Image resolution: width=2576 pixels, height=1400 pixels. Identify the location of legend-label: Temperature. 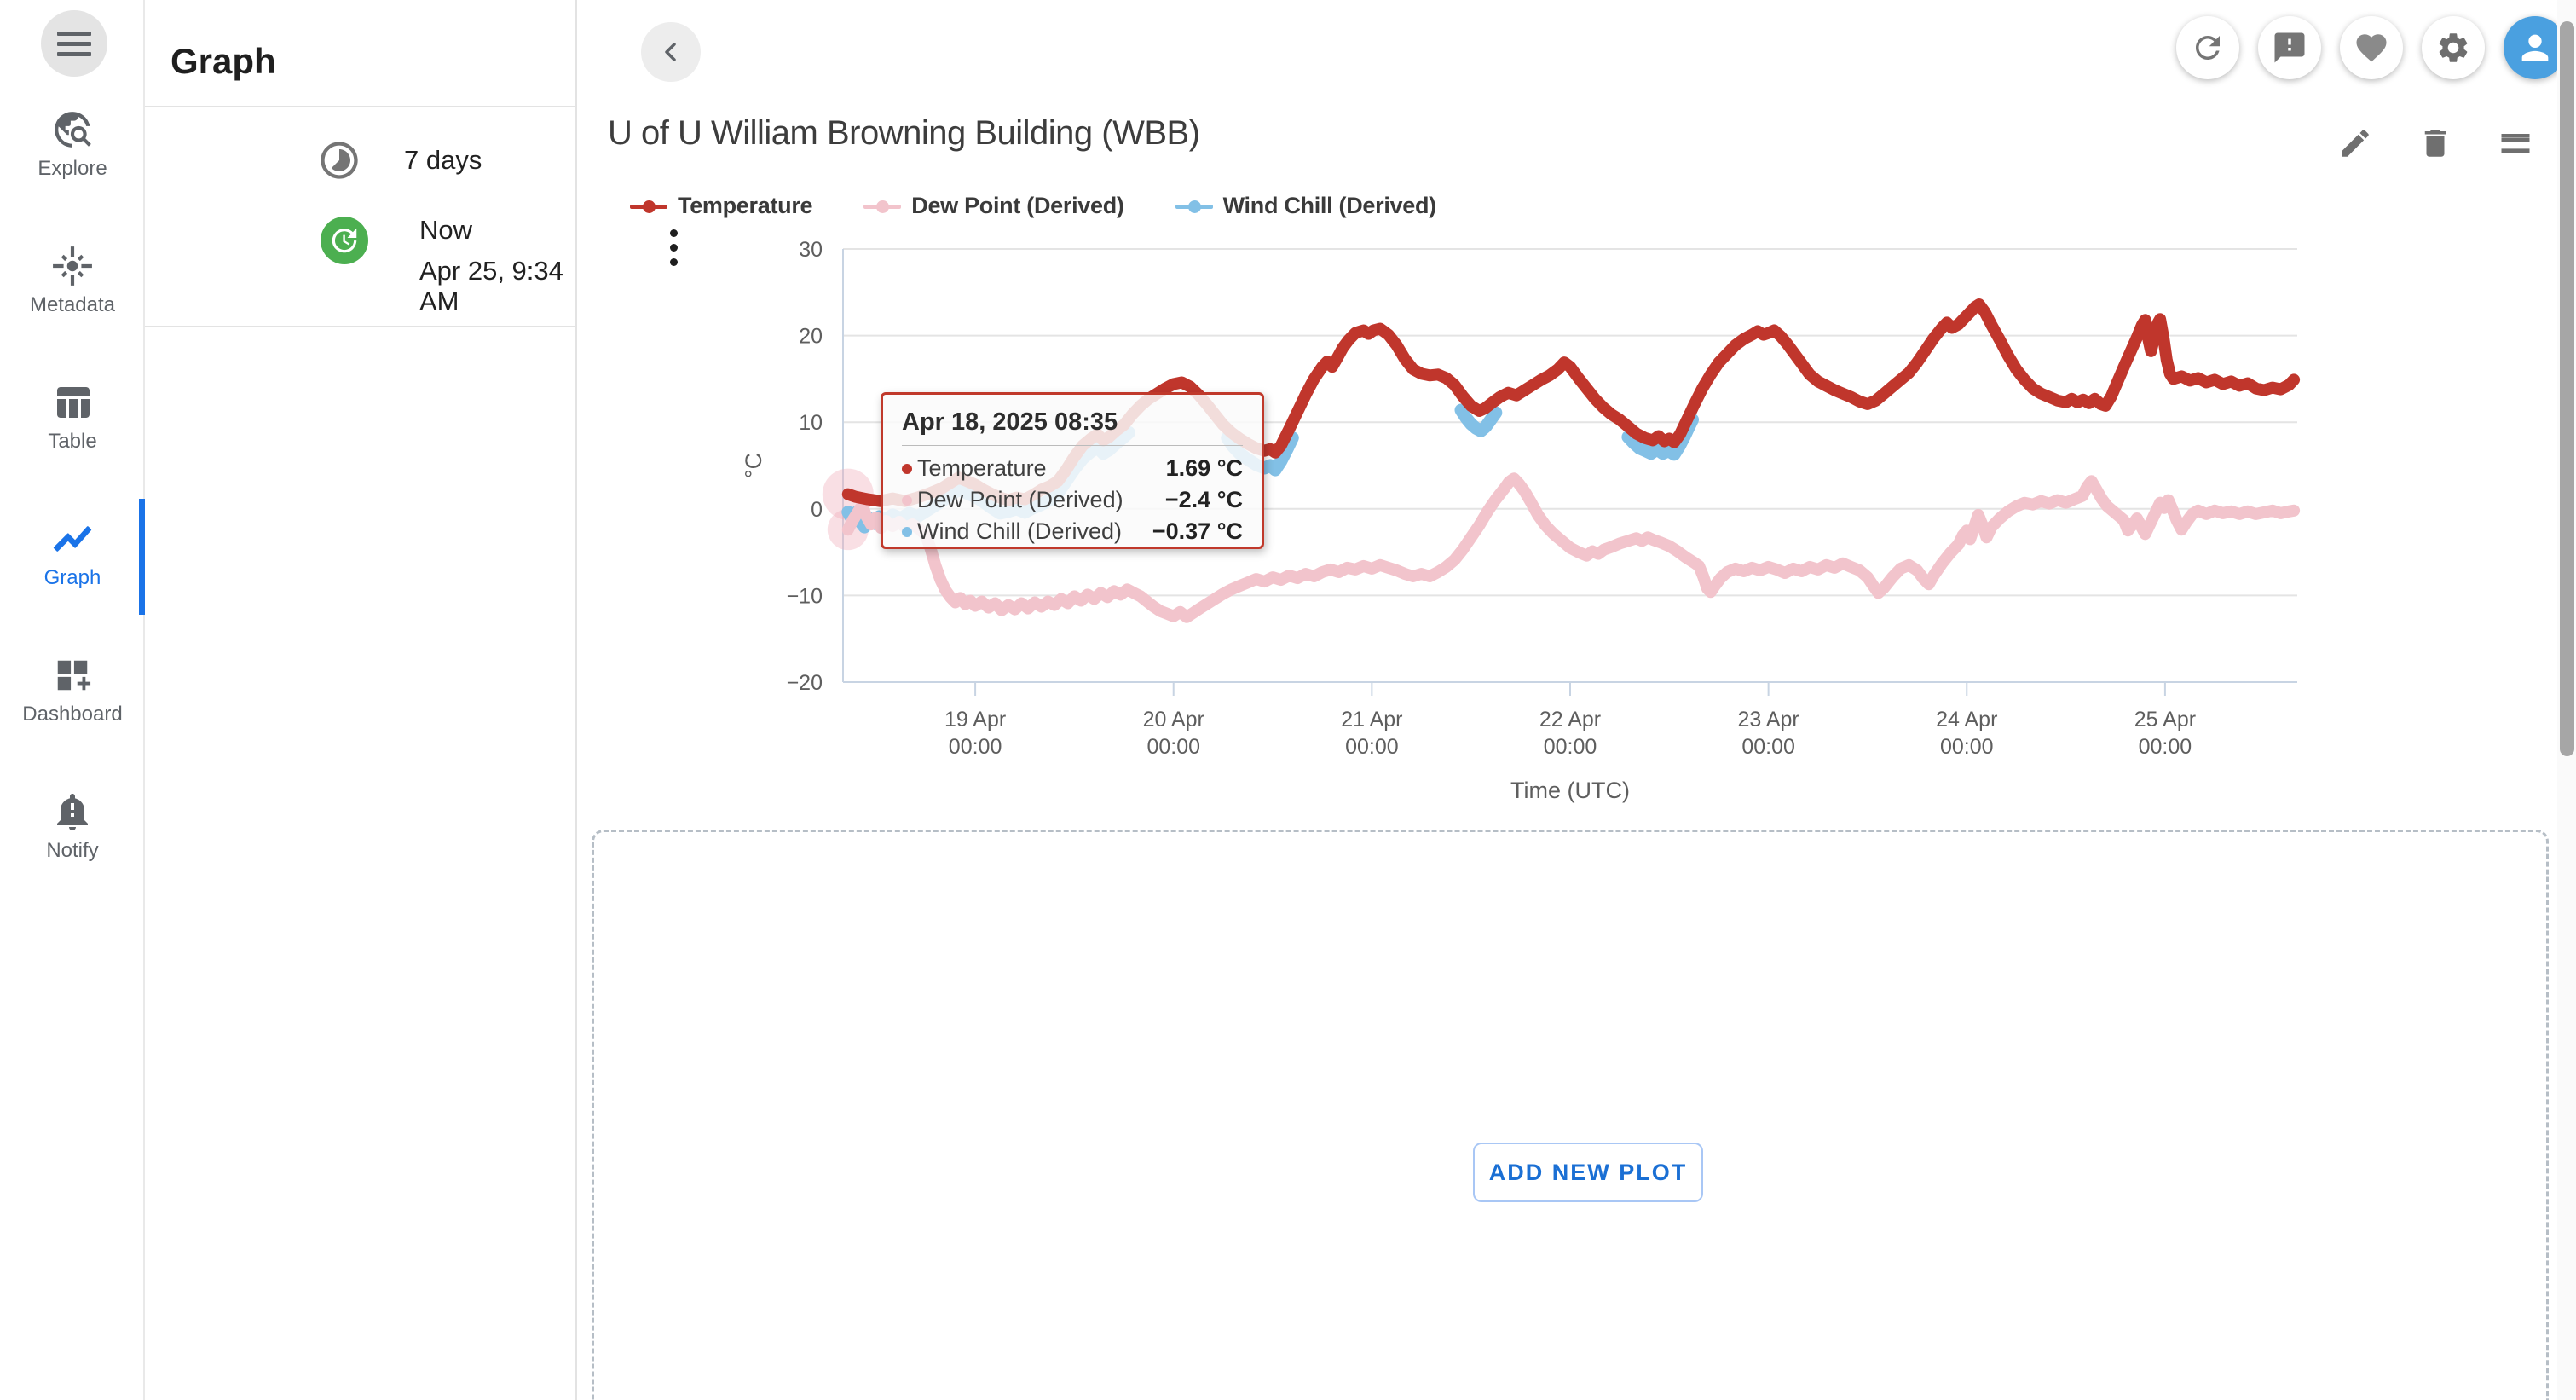
(745, 205).